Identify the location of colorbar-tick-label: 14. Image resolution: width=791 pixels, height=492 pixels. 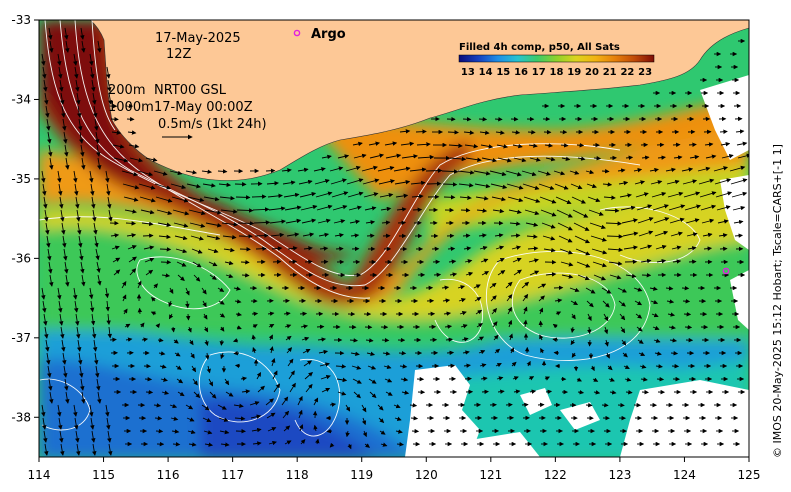
(486, 72).